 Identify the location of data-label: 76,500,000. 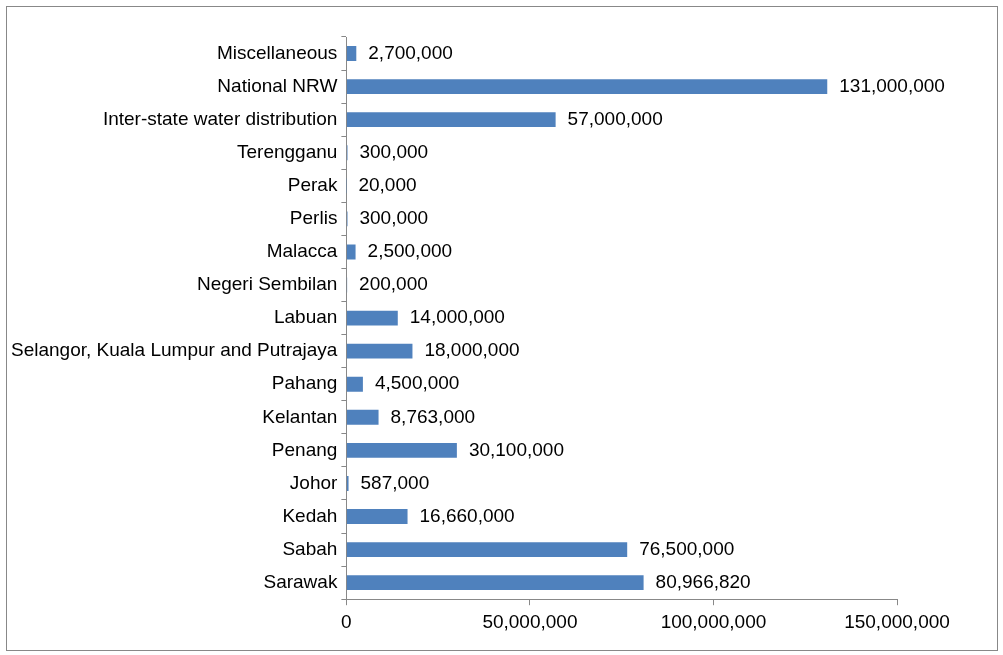
(687, 548).